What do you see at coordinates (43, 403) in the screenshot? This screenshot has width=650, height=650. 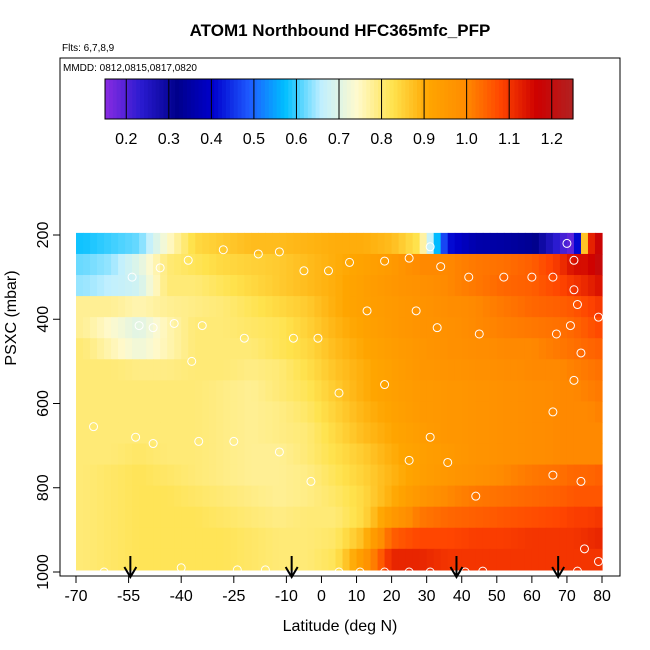 I see `y-tick-label: 600` at bounding box center [43, 403].